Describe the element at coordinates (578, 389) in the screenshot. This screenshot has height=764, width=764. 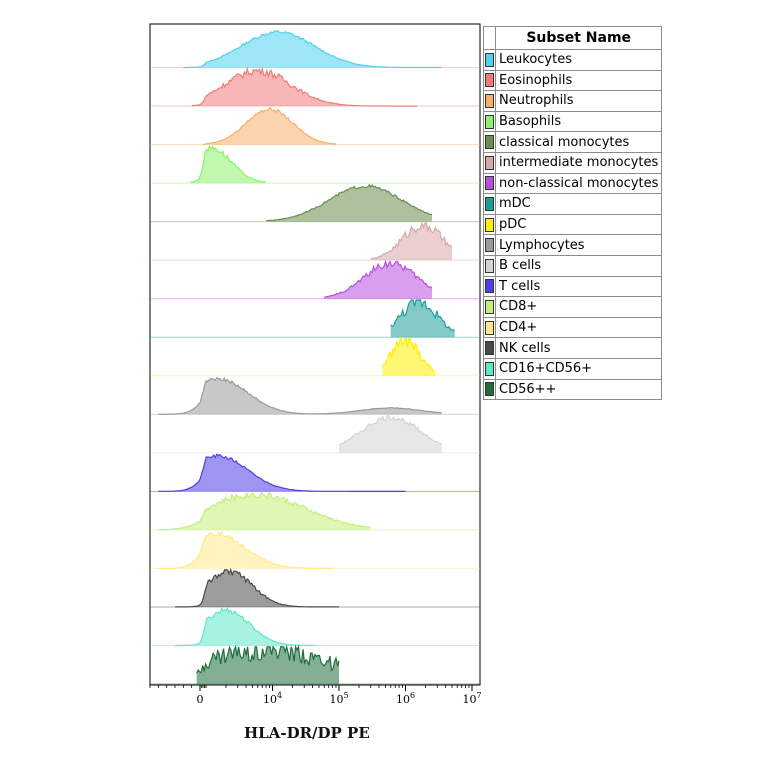
I see `legend-label: CD56++` at that location.